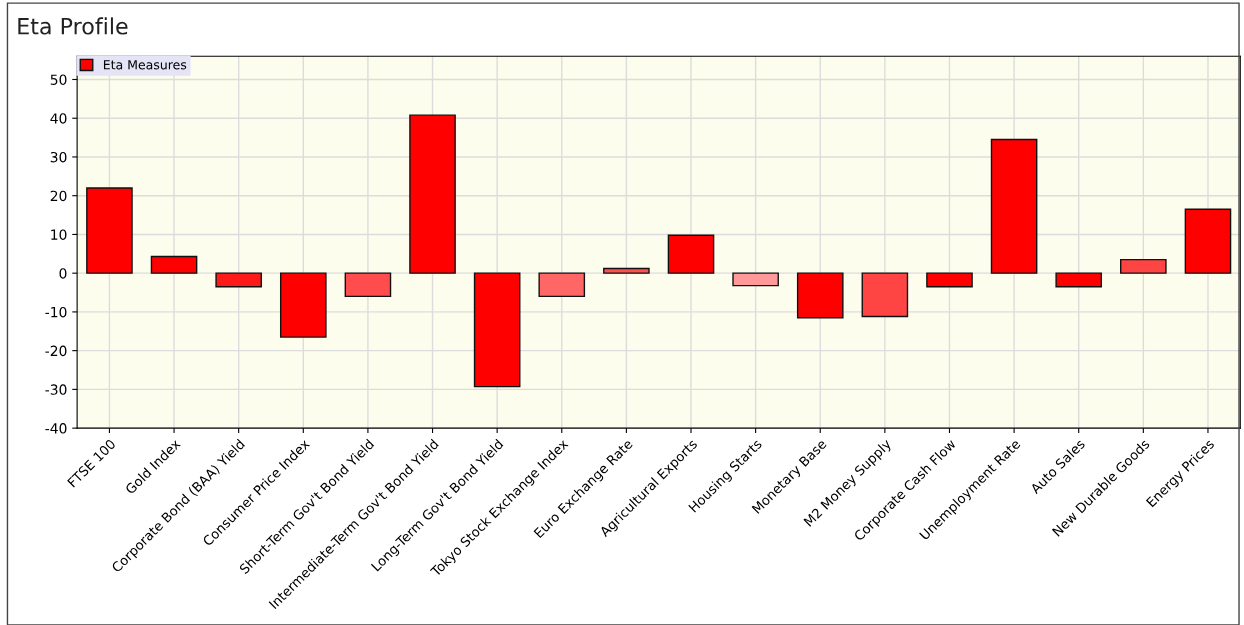  I want to click on y-tick-label: -30, so click(56, 389).